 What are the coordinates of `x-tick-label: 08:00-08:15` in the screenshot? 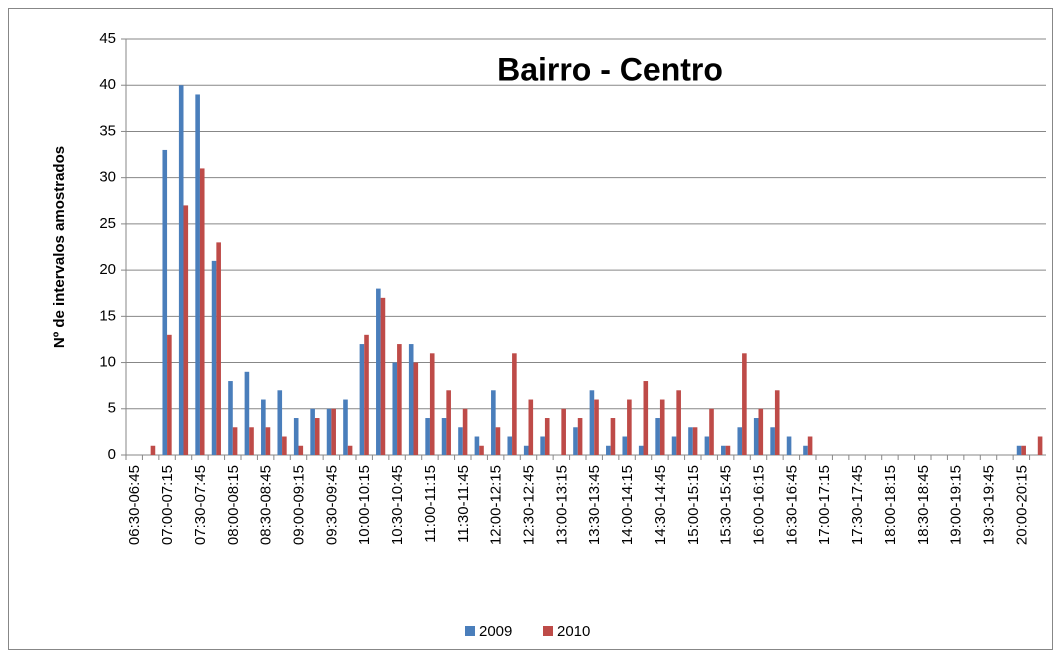 It's located at (233, 505).